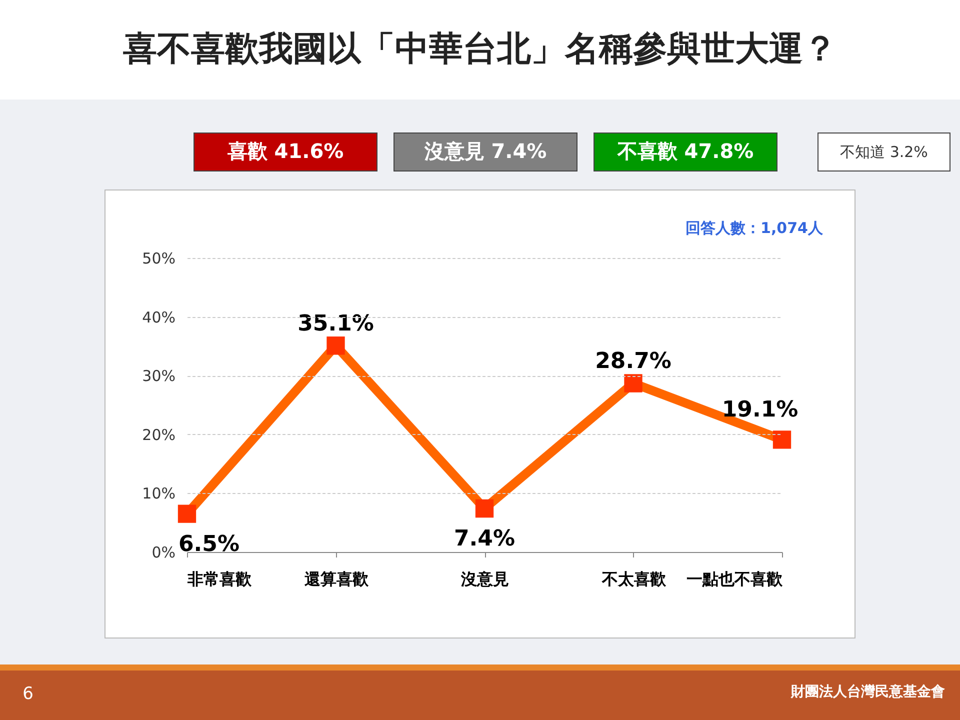  What do you see at coordinates (685, 151) in the screenshot?
I see `text: 不喜歡 47.8%` at bounding box center [685, 151].